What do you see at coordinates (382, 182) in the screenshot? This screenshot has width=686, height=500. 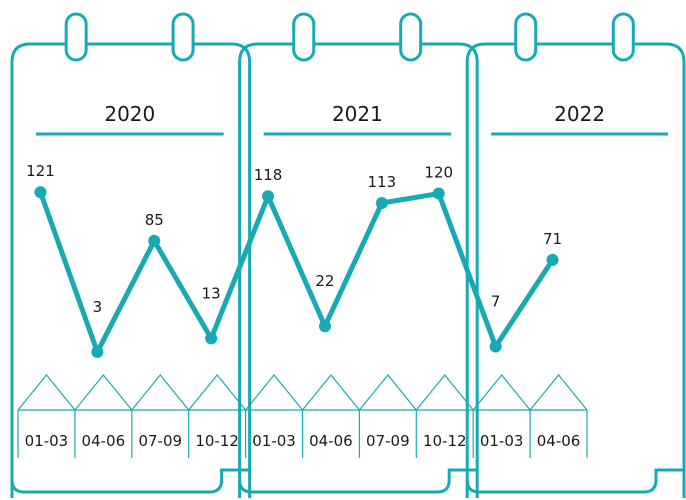 I see `data-label: 113` at bounding box center [382, 182].